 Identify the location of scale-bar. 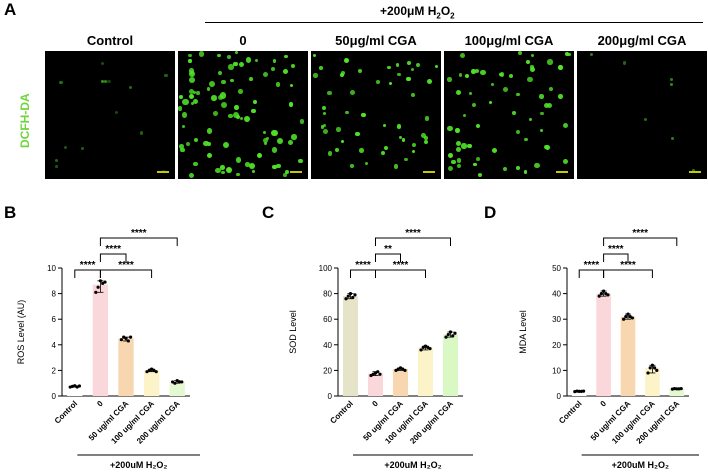
(163, 172).